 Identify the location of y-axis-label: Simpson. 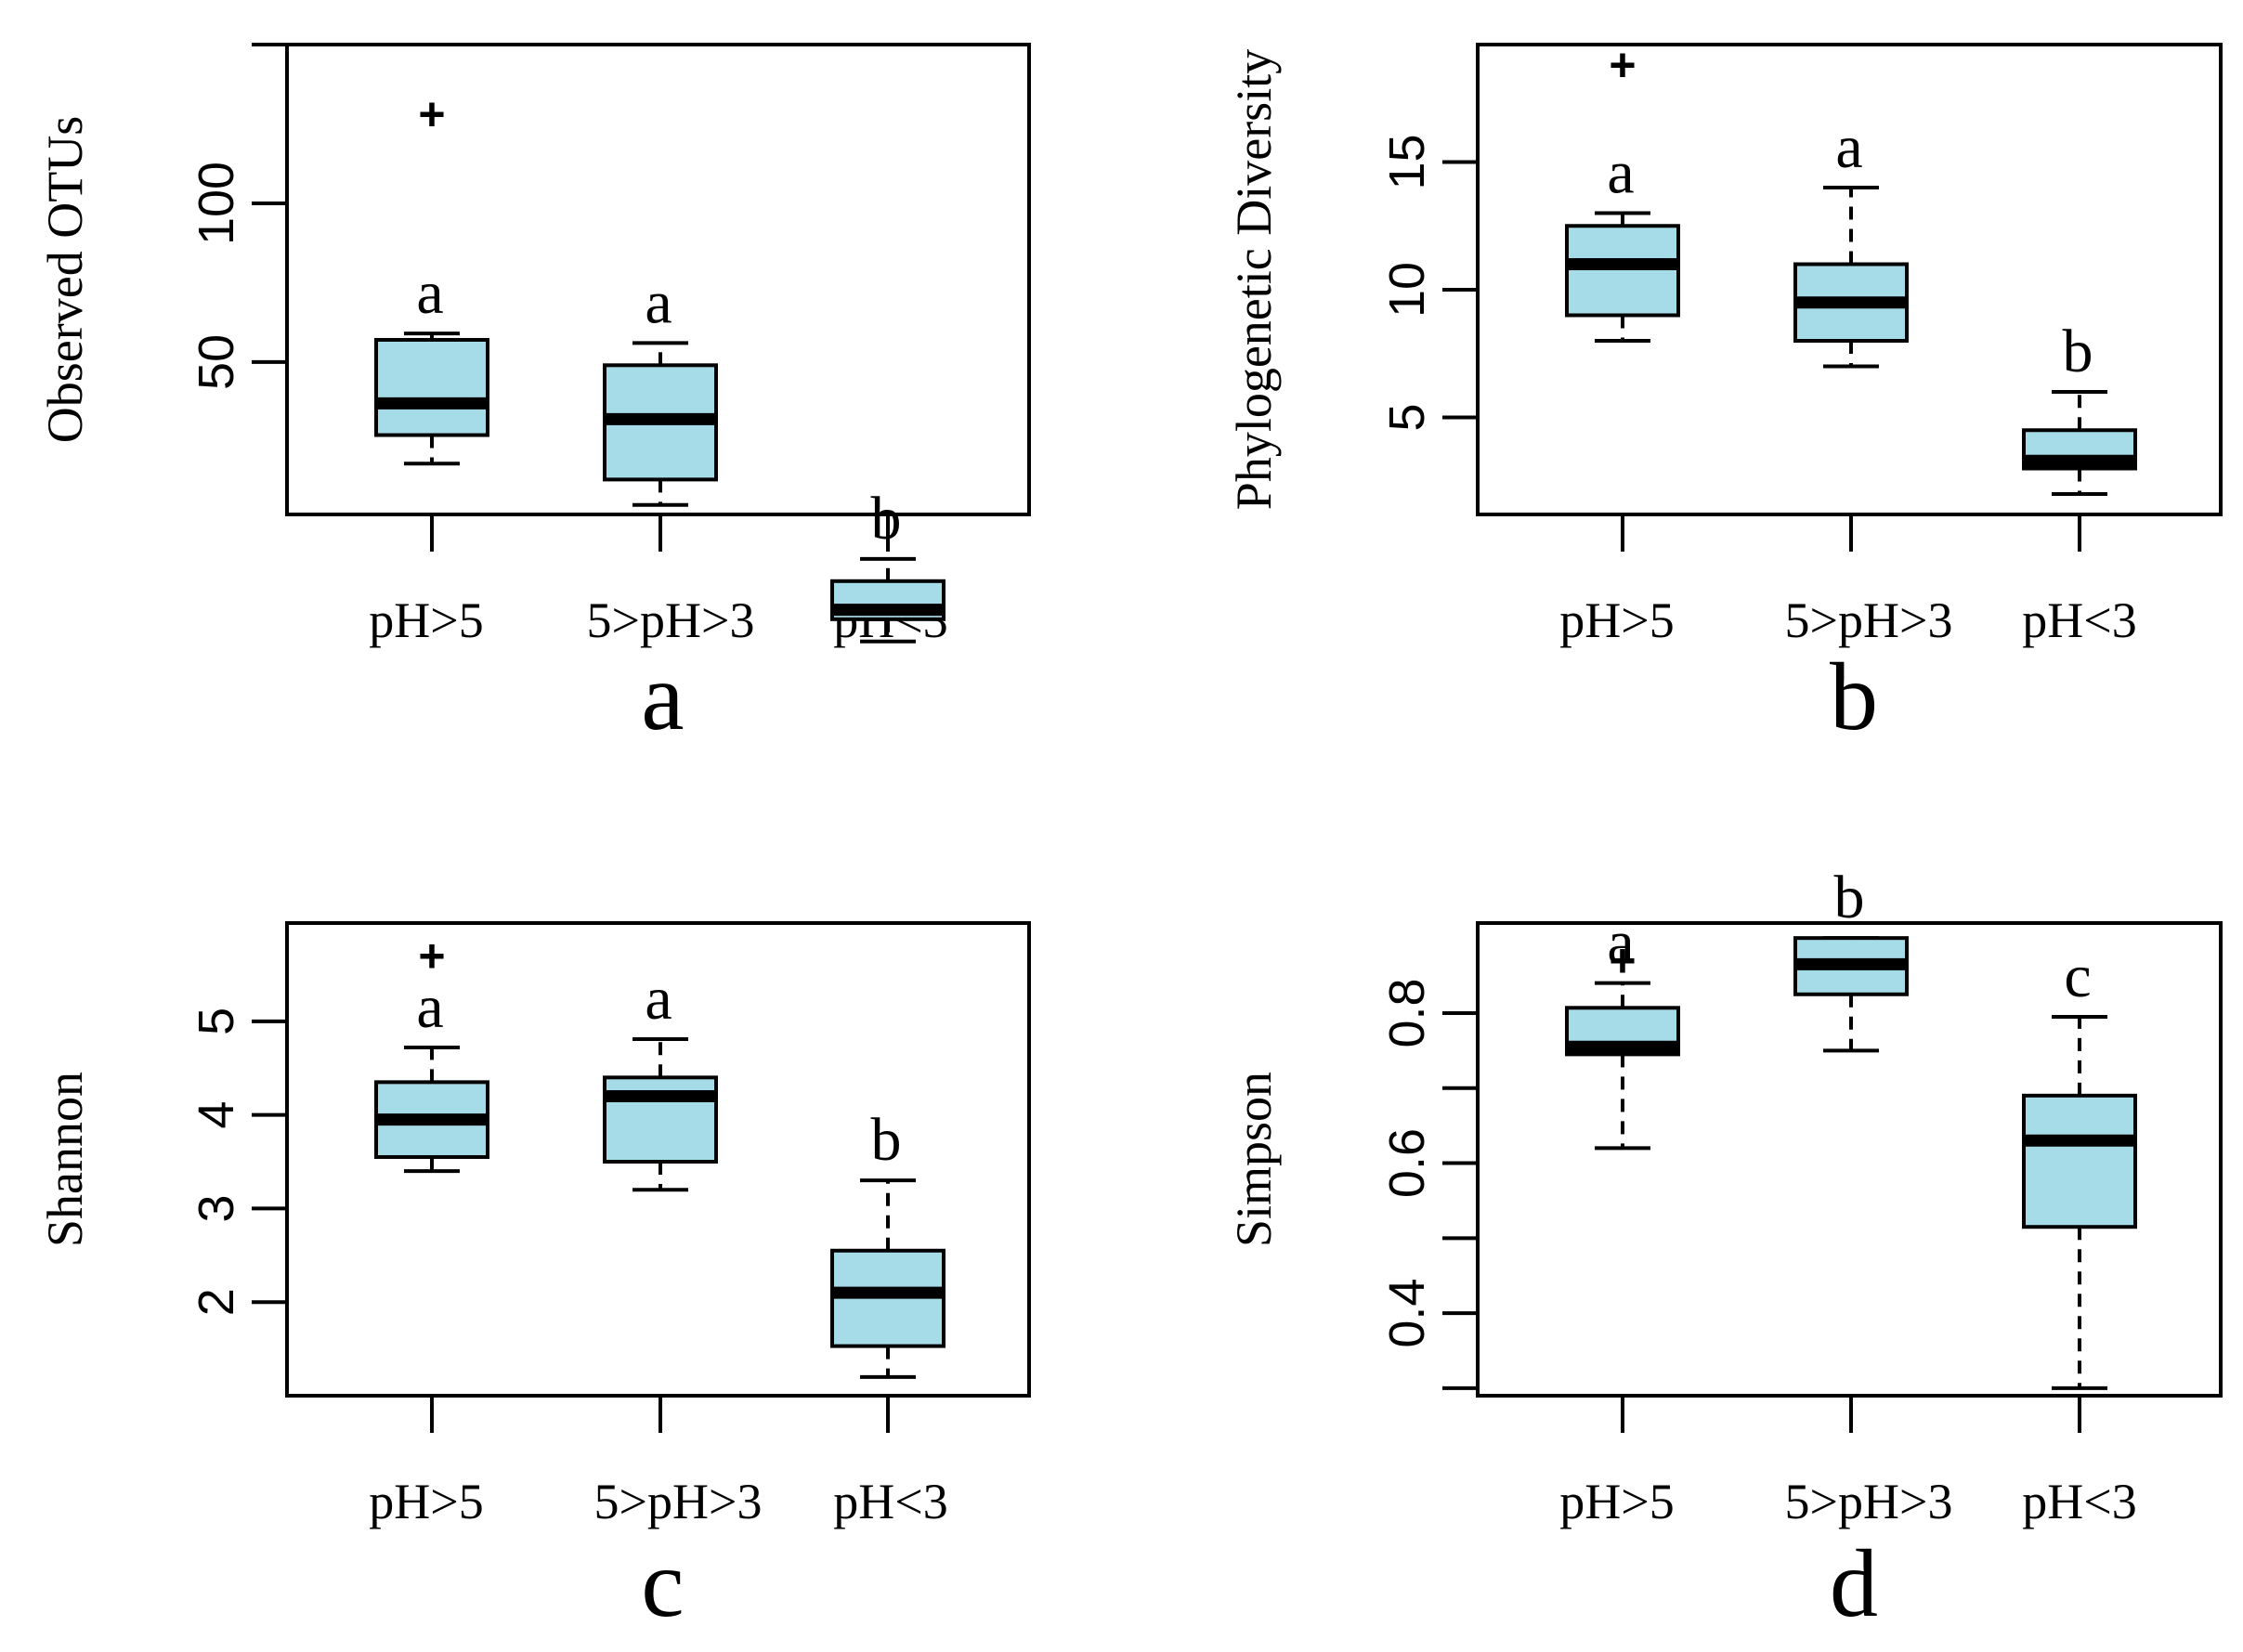
(1254, 1160).